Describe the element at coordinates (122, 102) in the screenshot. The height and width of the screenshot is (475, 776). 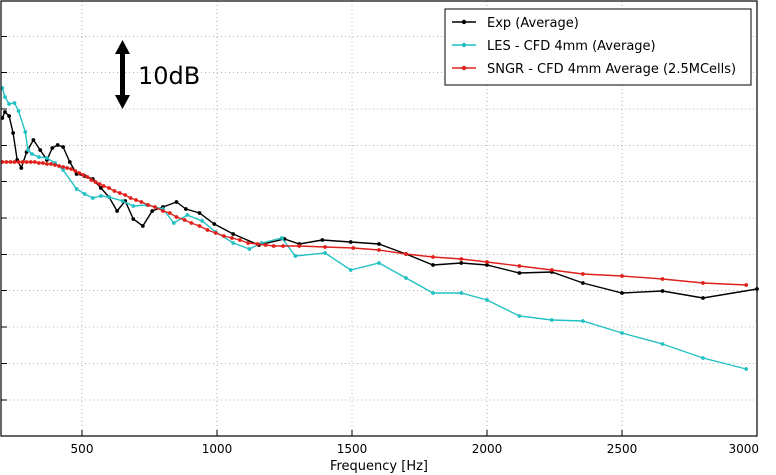
I see `scale-arrow-head-down-icon` at that location.